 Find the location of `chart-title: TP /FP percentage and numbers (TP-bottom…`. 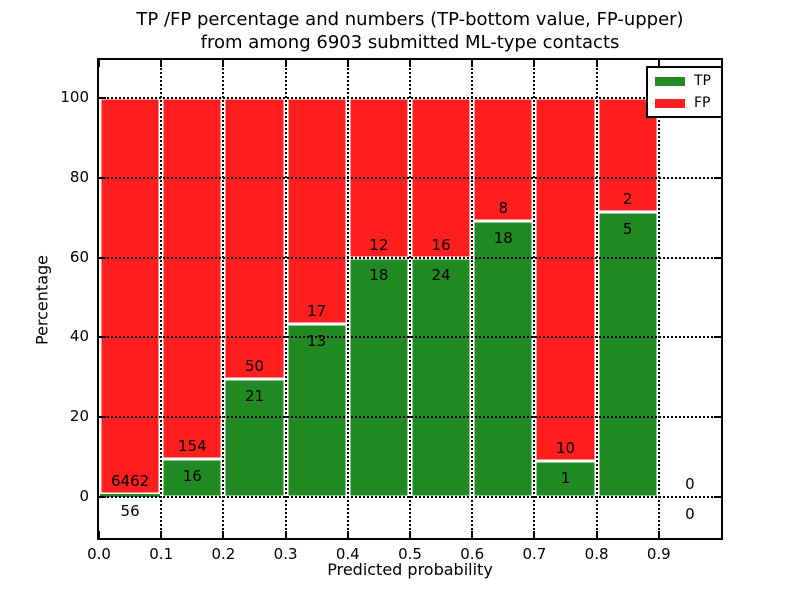

chart-title: TP /FP percentage and numbers (TP-bottom… is located at coordinates (409, 31).